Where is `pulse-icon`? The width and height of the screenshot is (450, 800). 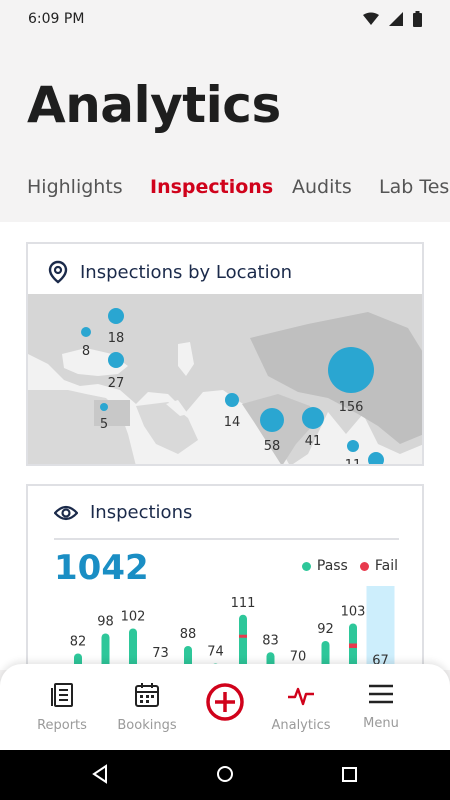
pulse-icon is located at coordinates (301, 696).